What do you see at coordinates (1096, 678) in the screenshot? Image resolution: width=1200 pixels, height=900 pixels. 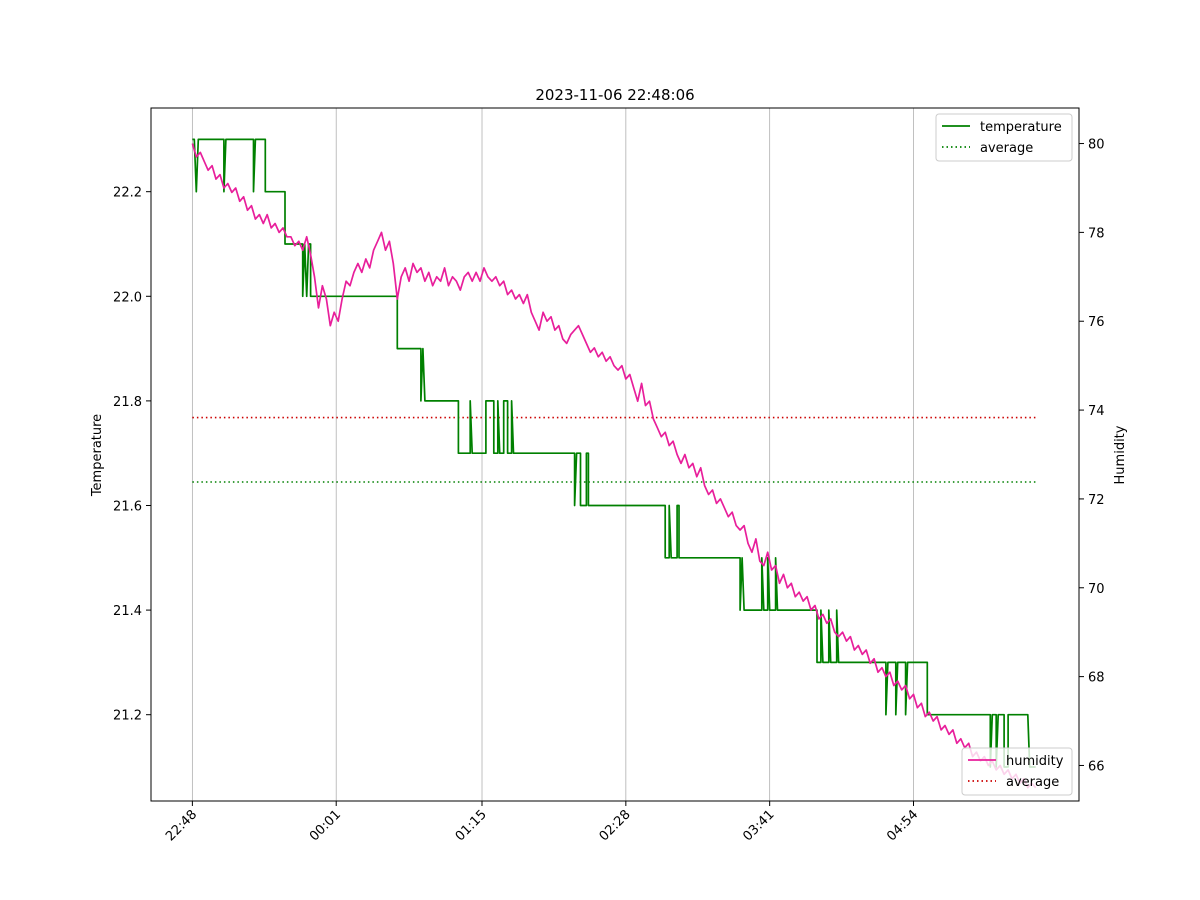 I see `y-right-tick-label: 68` at bounding box center [1096, 678].